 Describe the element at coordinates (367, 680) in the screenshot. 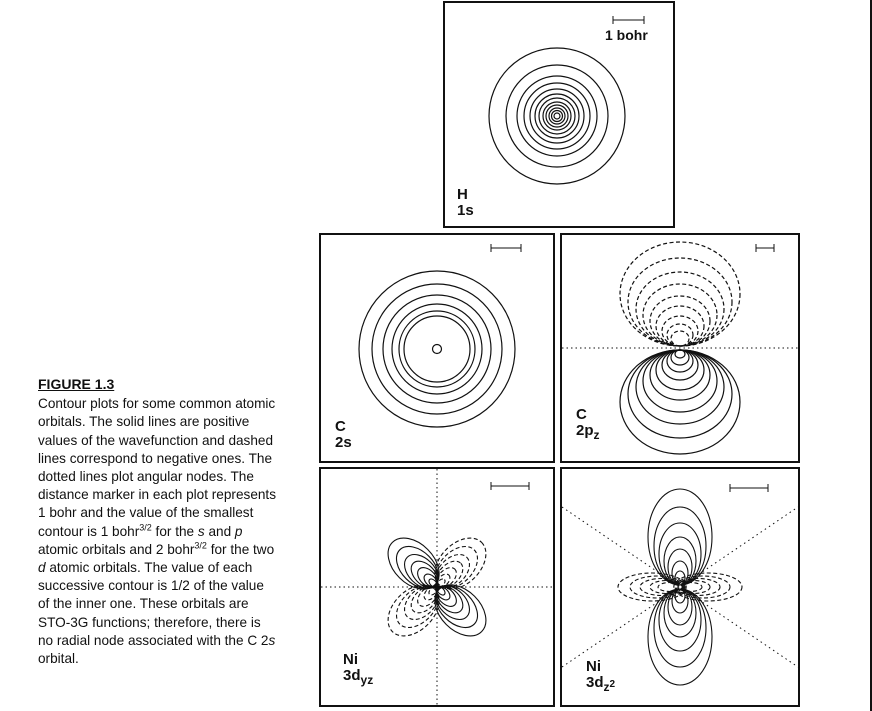

I see `orbital-subscript: yz` at that location.